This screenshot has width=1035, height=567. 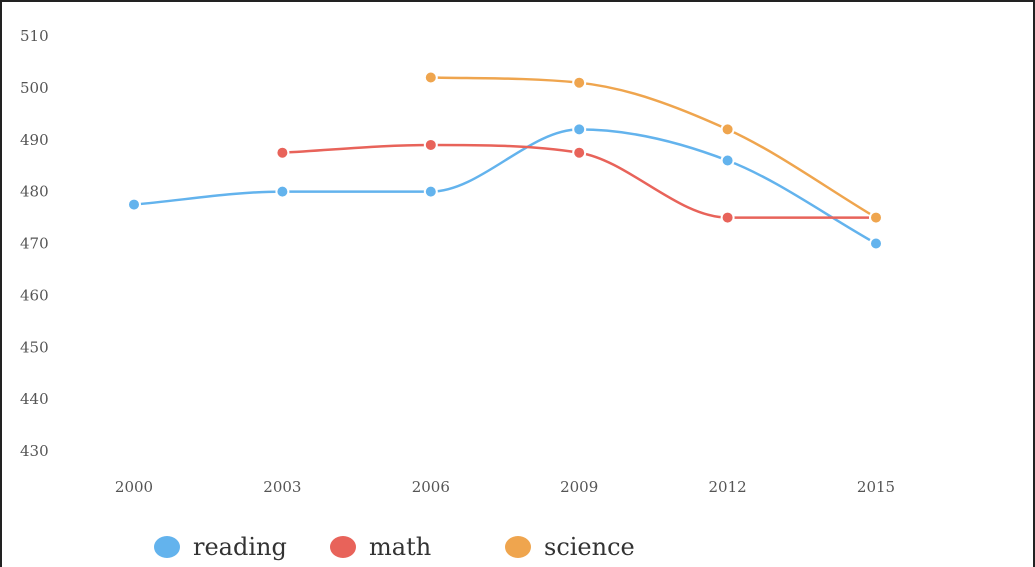 What do you see at coordinates (876, 487) in the screenshot?
I see `x-tick-label: 2015` at bounding box center [876, 487].